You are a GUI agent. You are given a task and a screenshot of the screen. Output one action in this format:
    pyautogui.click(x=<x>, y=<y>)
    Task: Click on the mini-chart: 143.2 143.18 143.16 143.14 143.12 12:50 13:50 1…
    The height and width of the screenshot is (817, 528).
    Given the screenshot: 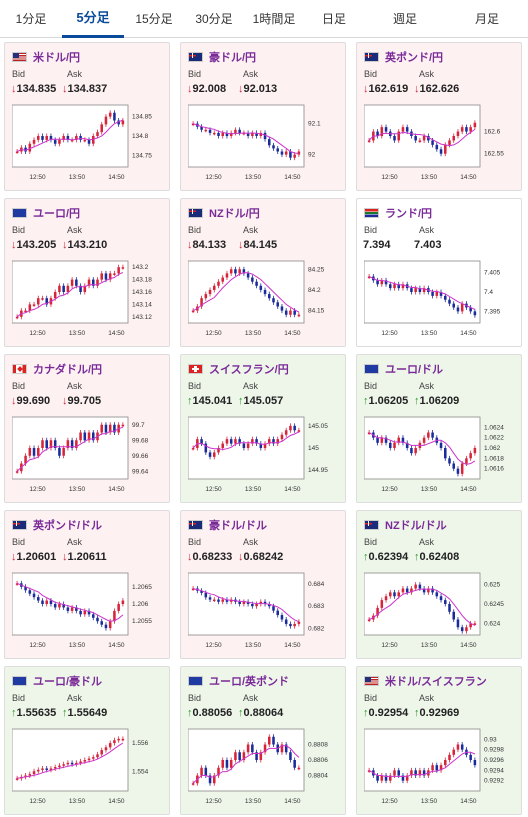 What is the action you would take?
    pyautogui.click(x=88, y=301)
    